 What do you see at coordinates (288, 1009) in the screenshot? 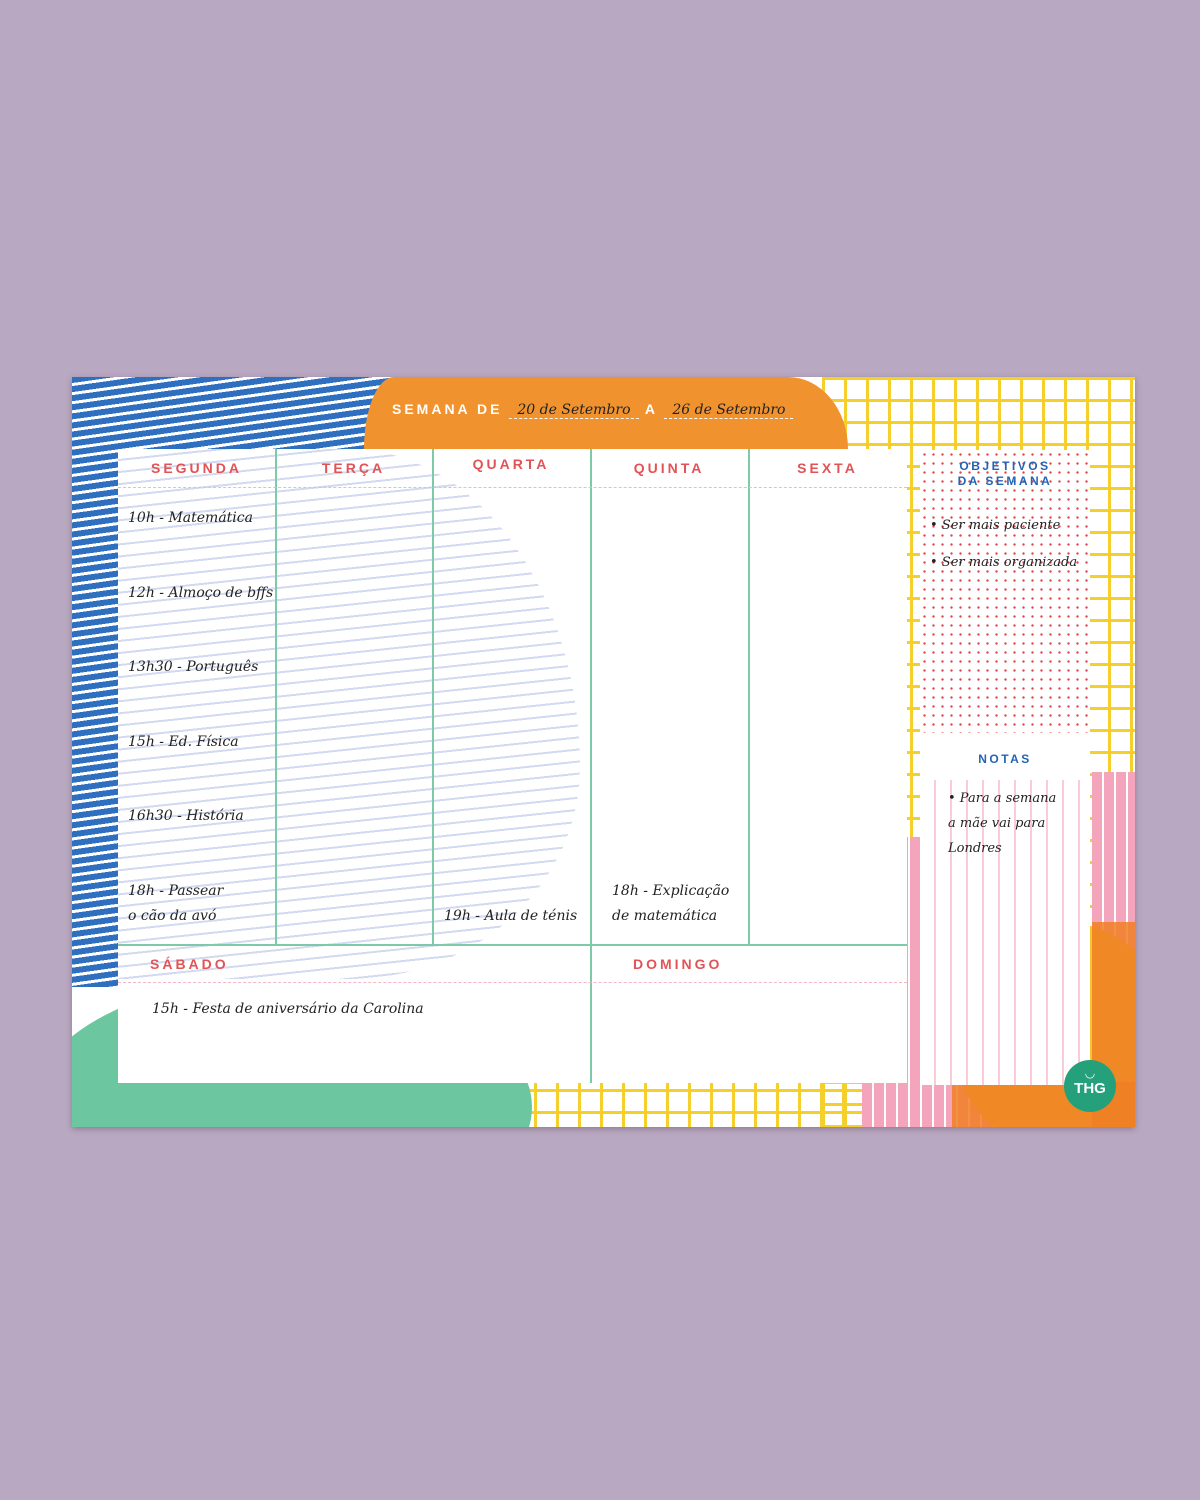
I see `entry: 15h - Festa de aniversário da Carolina` at bounding box center [288, 1009].